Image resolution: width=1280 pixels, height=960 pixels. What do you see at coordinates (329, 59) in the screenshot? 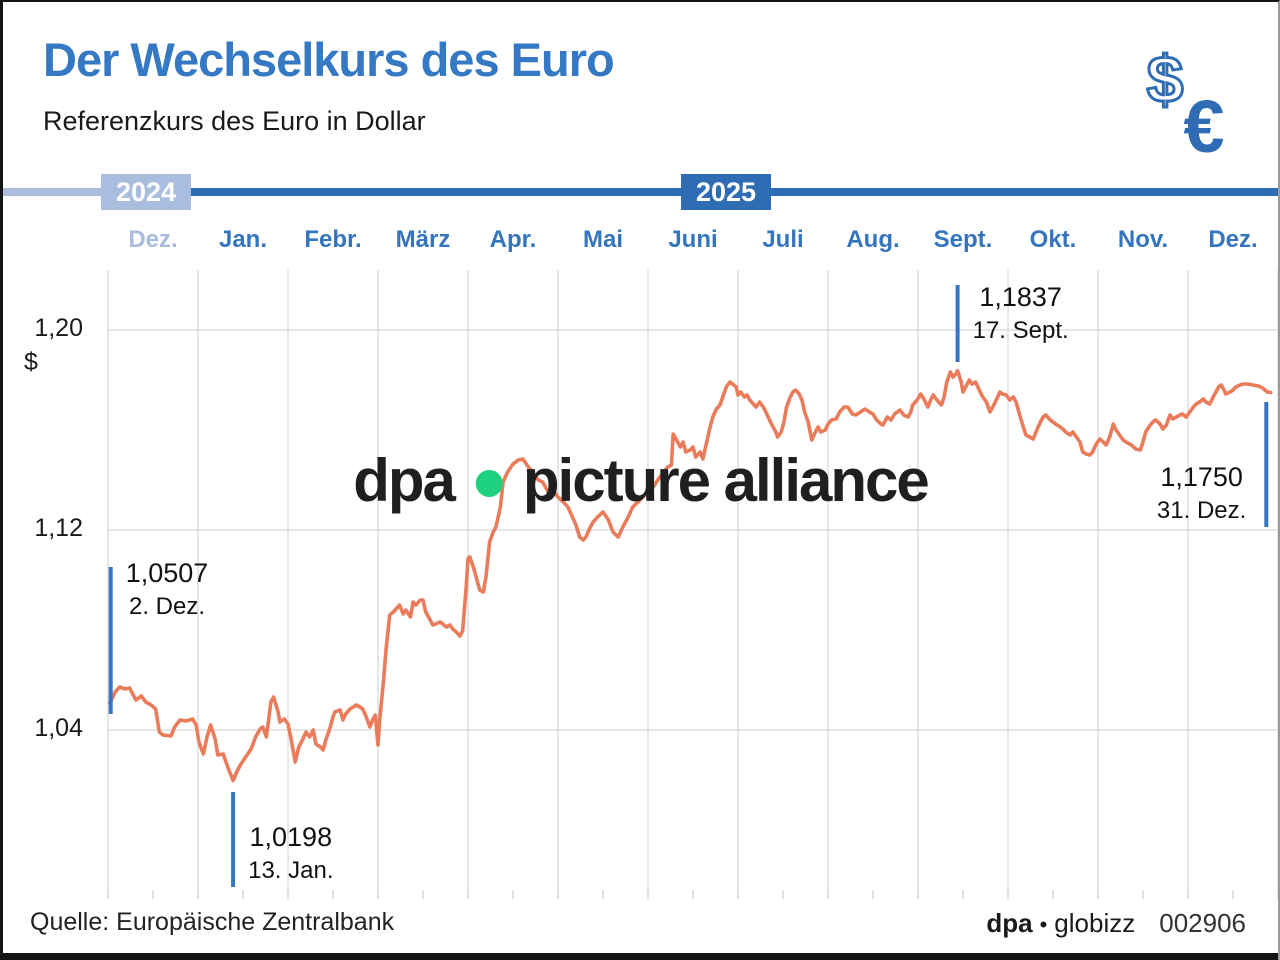
I see `page-title: Der Wechselkurs des Euro` at bounding box center [329, 59].